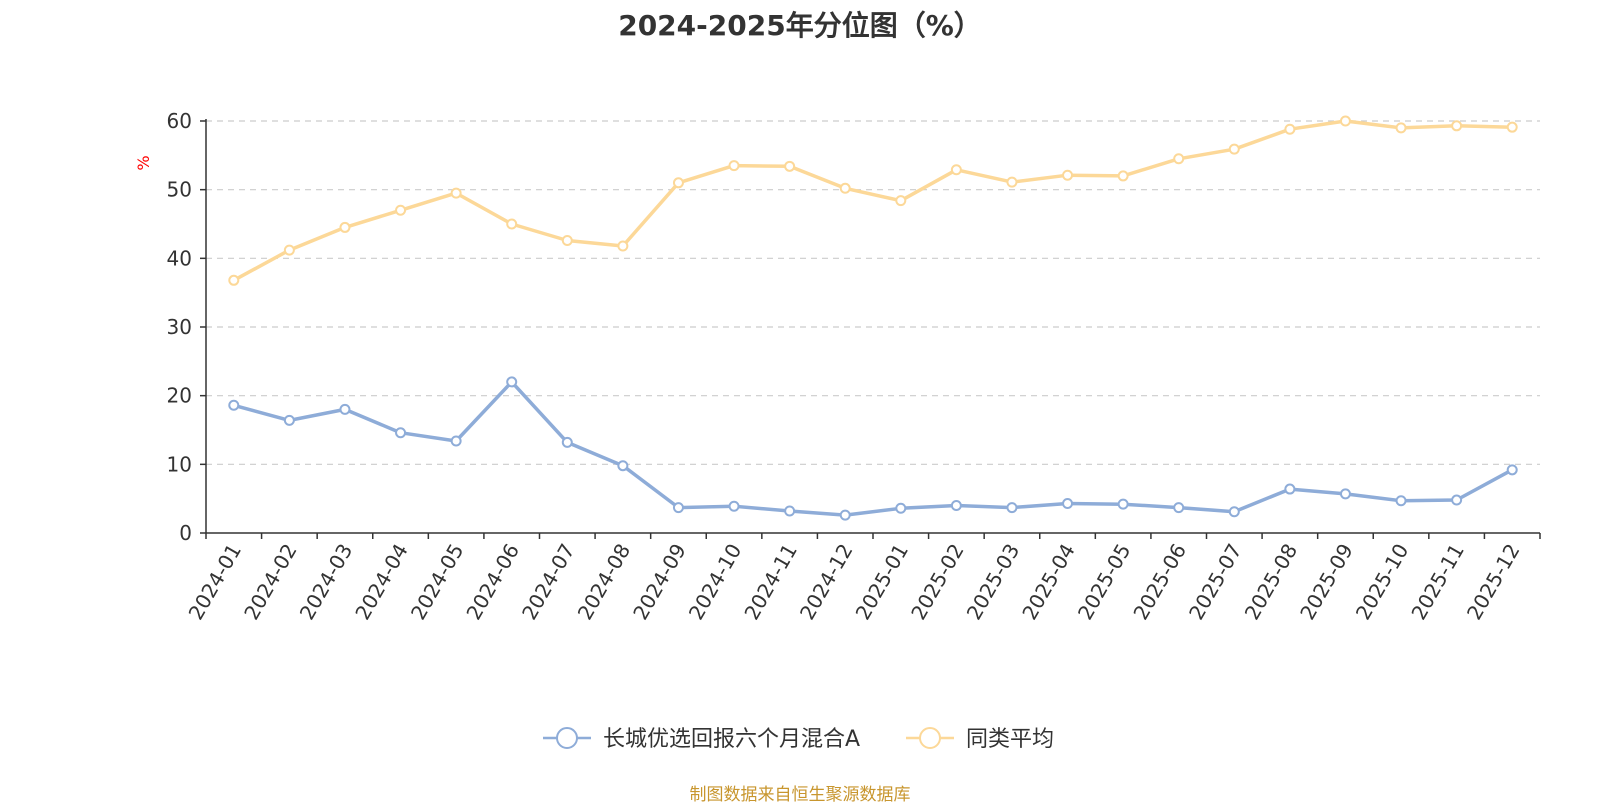  What do you see at coordinates (179, 464) in the screenshot?
I see `y-tick-label: 10` at bounding box center [179, 464].